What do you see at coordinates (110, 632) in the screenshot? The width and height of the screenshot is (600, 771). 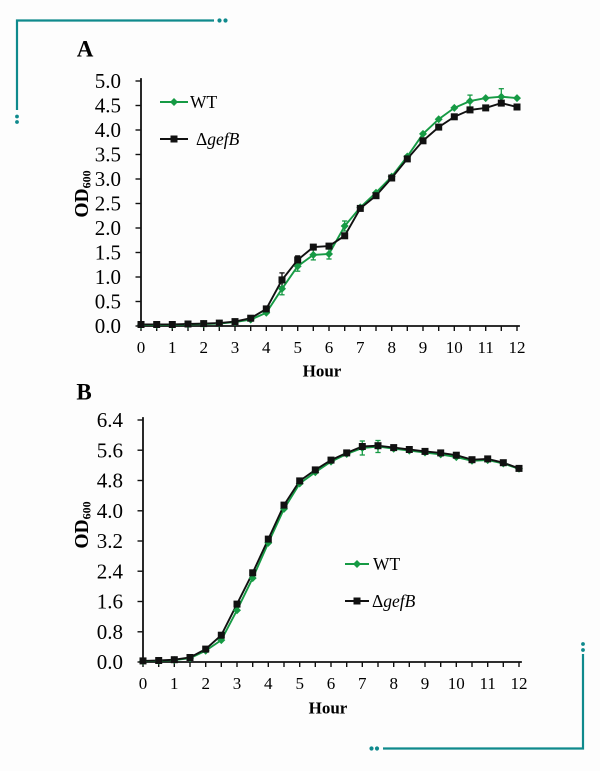 I see `svg-text: 0.8` at bounding box center [110, 632].